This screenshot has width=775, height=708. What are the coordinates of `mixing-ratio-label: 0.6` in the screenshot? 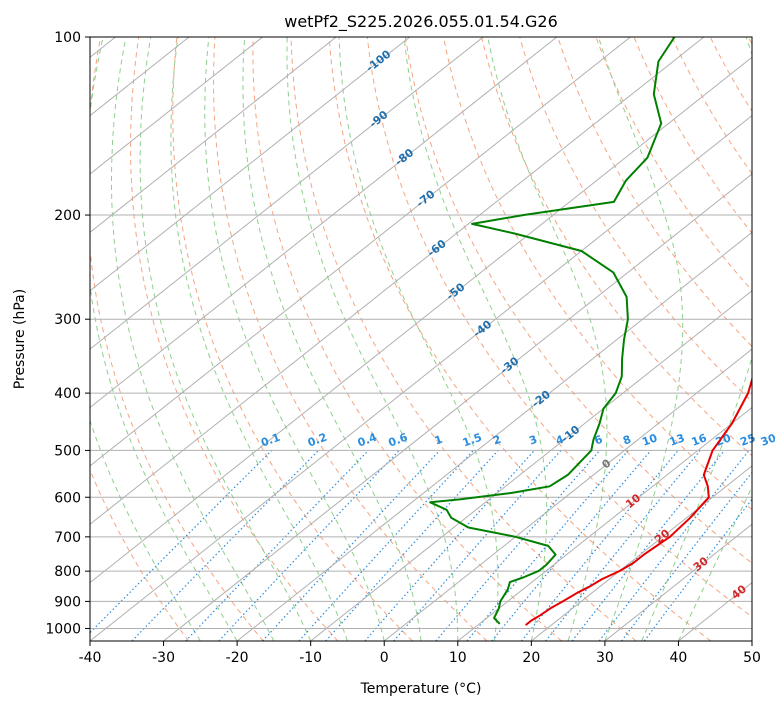 It's located at (398, 440).